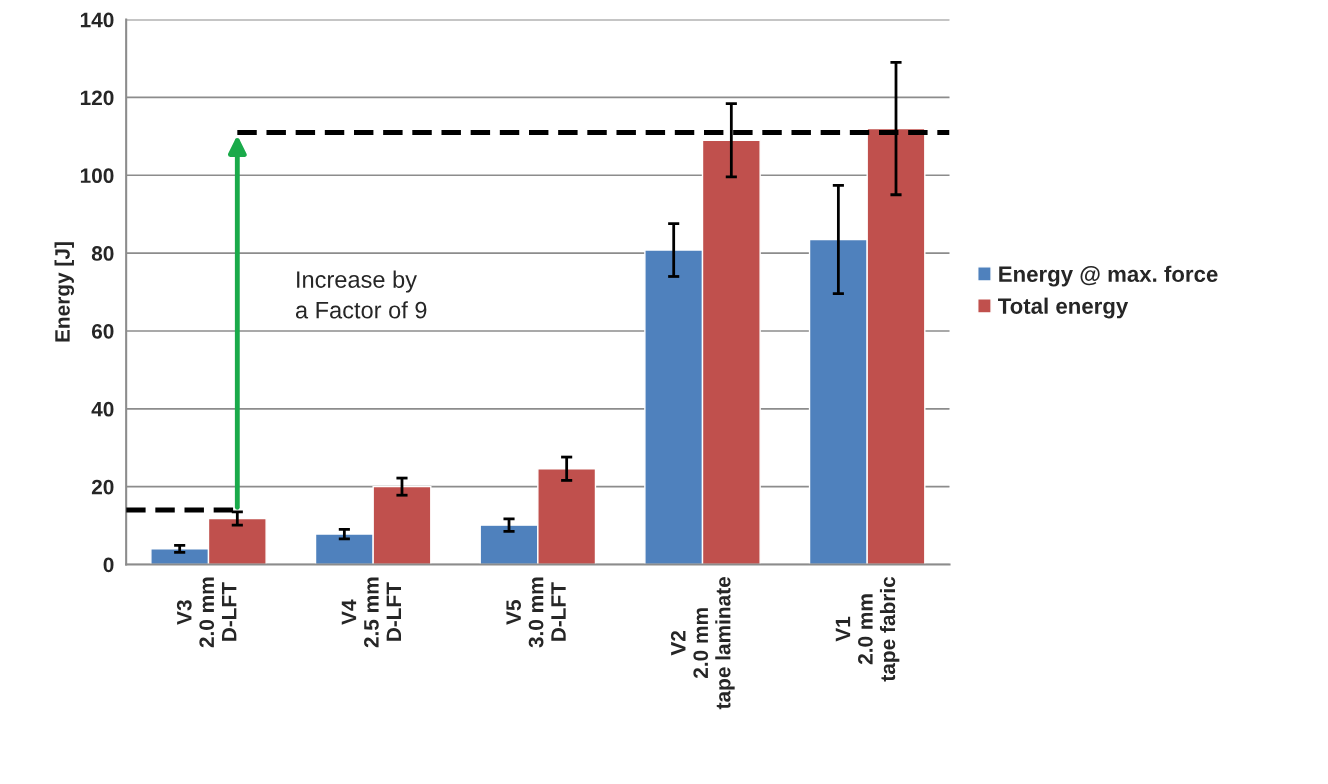 Image resolution: width=1328 pixels, height=784 pixels. What do you see at coordinates (97, 98) in the screenshot?
I see `y-tick-label: 120` at bounding box center [97, 98].